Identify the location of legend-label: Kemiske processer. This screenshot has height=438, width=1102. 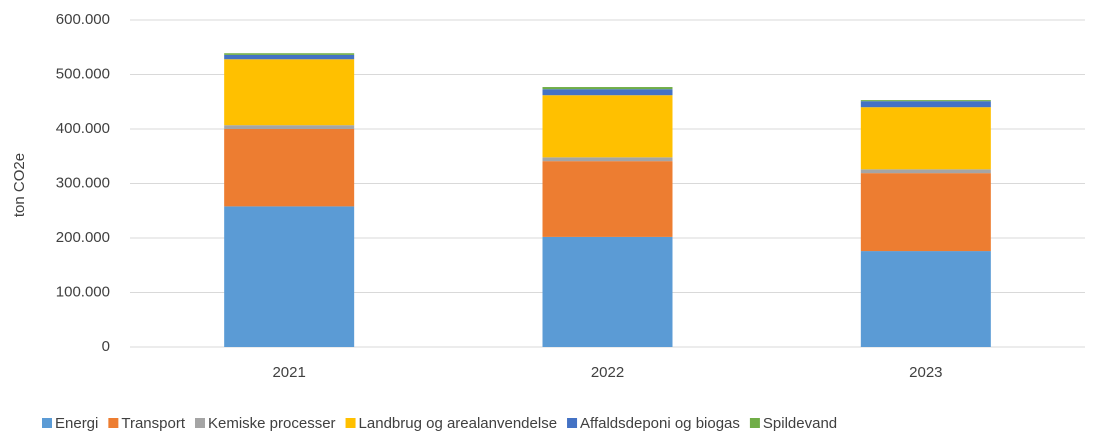
(272, 423).